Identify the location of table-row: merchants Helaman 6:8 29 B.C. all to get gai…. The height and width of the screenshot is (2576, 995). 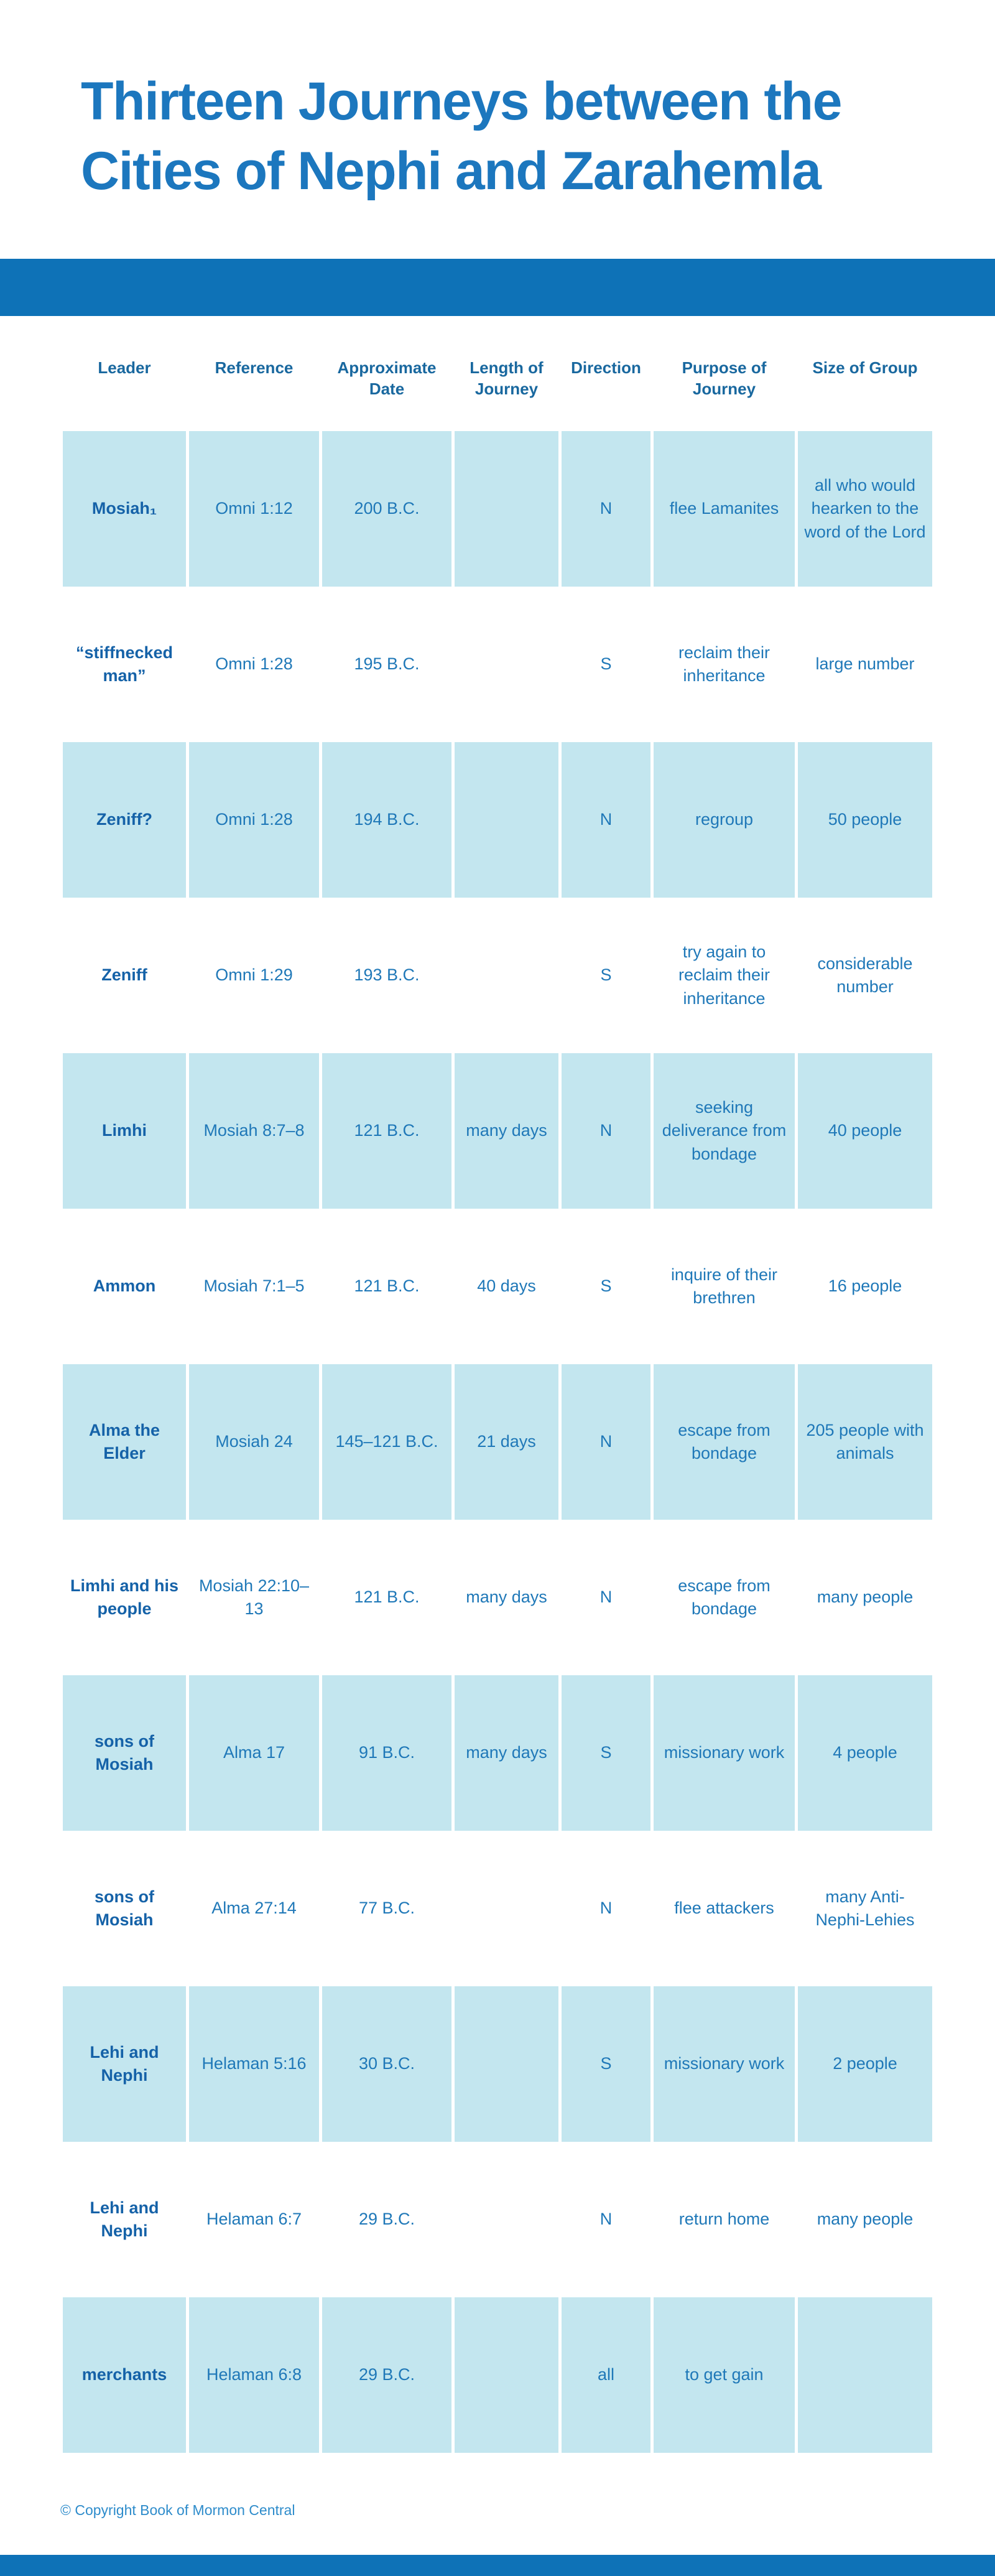
(497, 2375).